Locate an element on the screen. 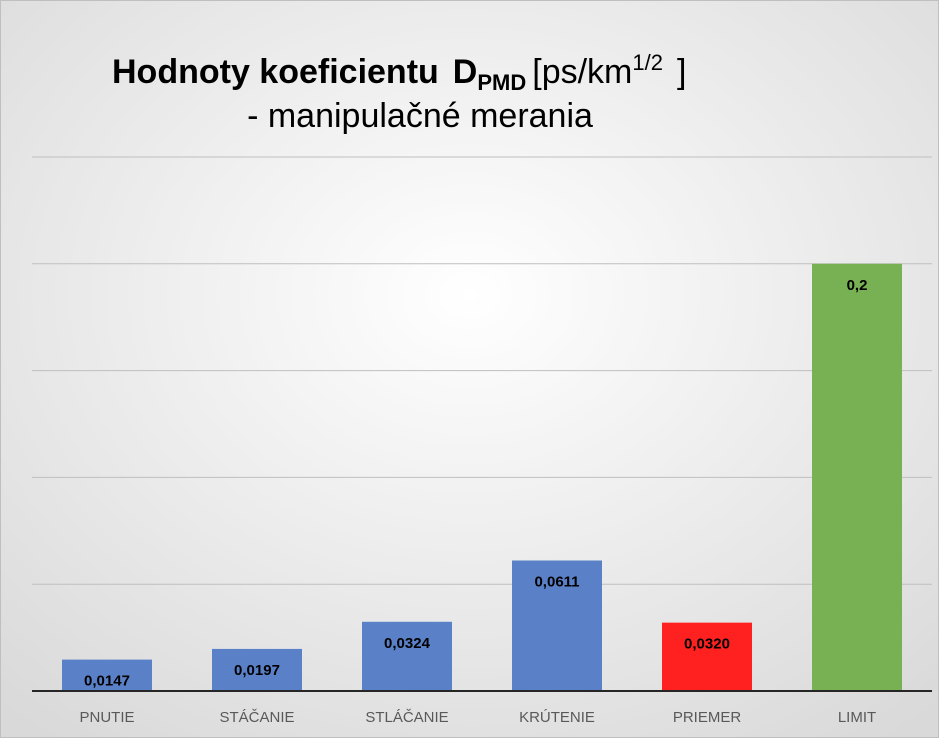 This screenshot has height=738, width=939. title-superscript: 1/2 is located at coordinates (647, 62).